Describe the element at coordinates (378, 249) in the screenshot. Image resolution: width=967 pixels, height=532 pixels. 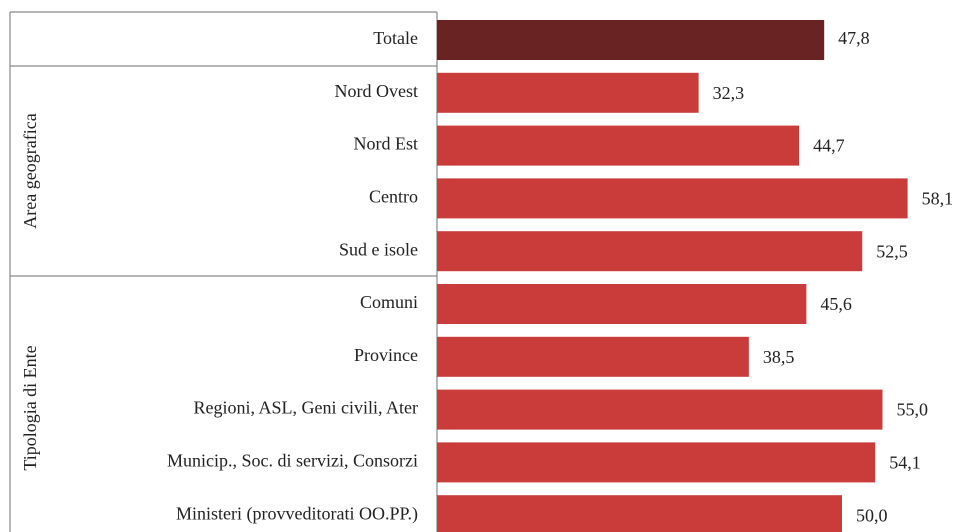
I see `category-label: Sud e isole` at that location.